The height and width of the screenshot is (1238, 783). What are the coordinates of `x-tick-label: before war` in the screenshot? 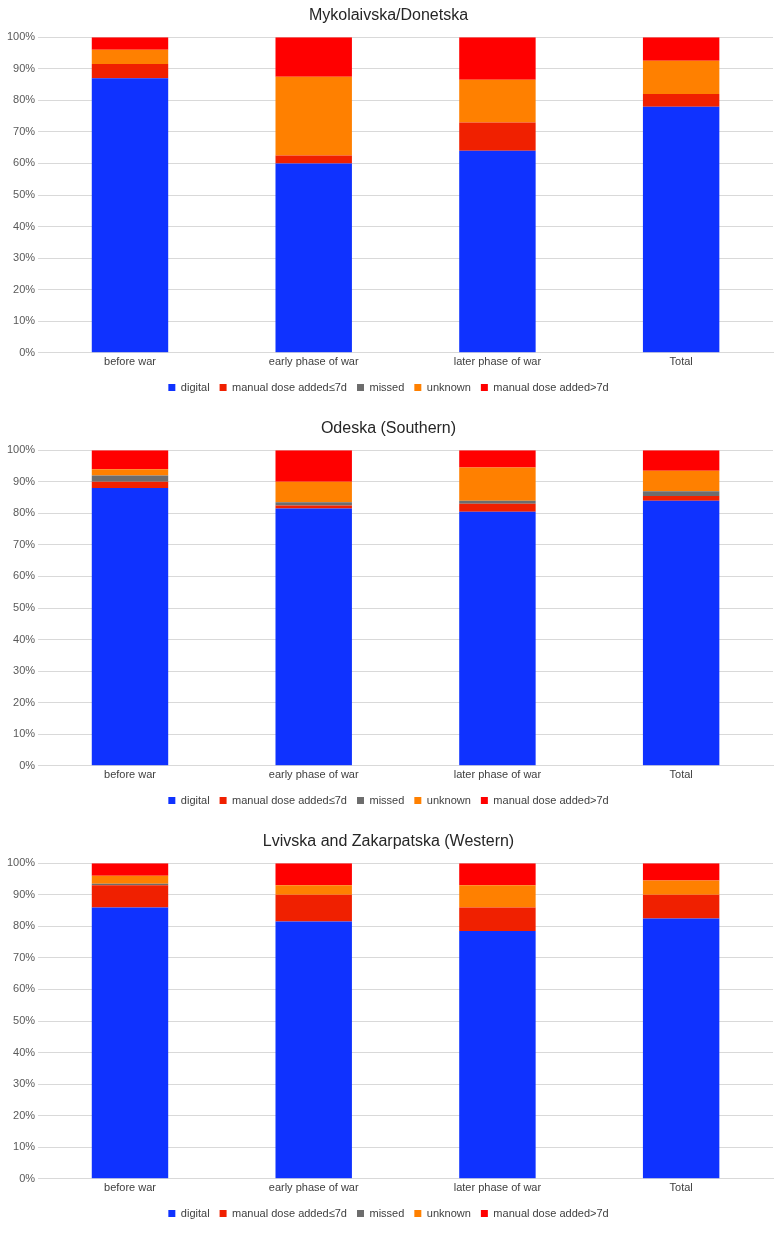 It's located at (130, 774).